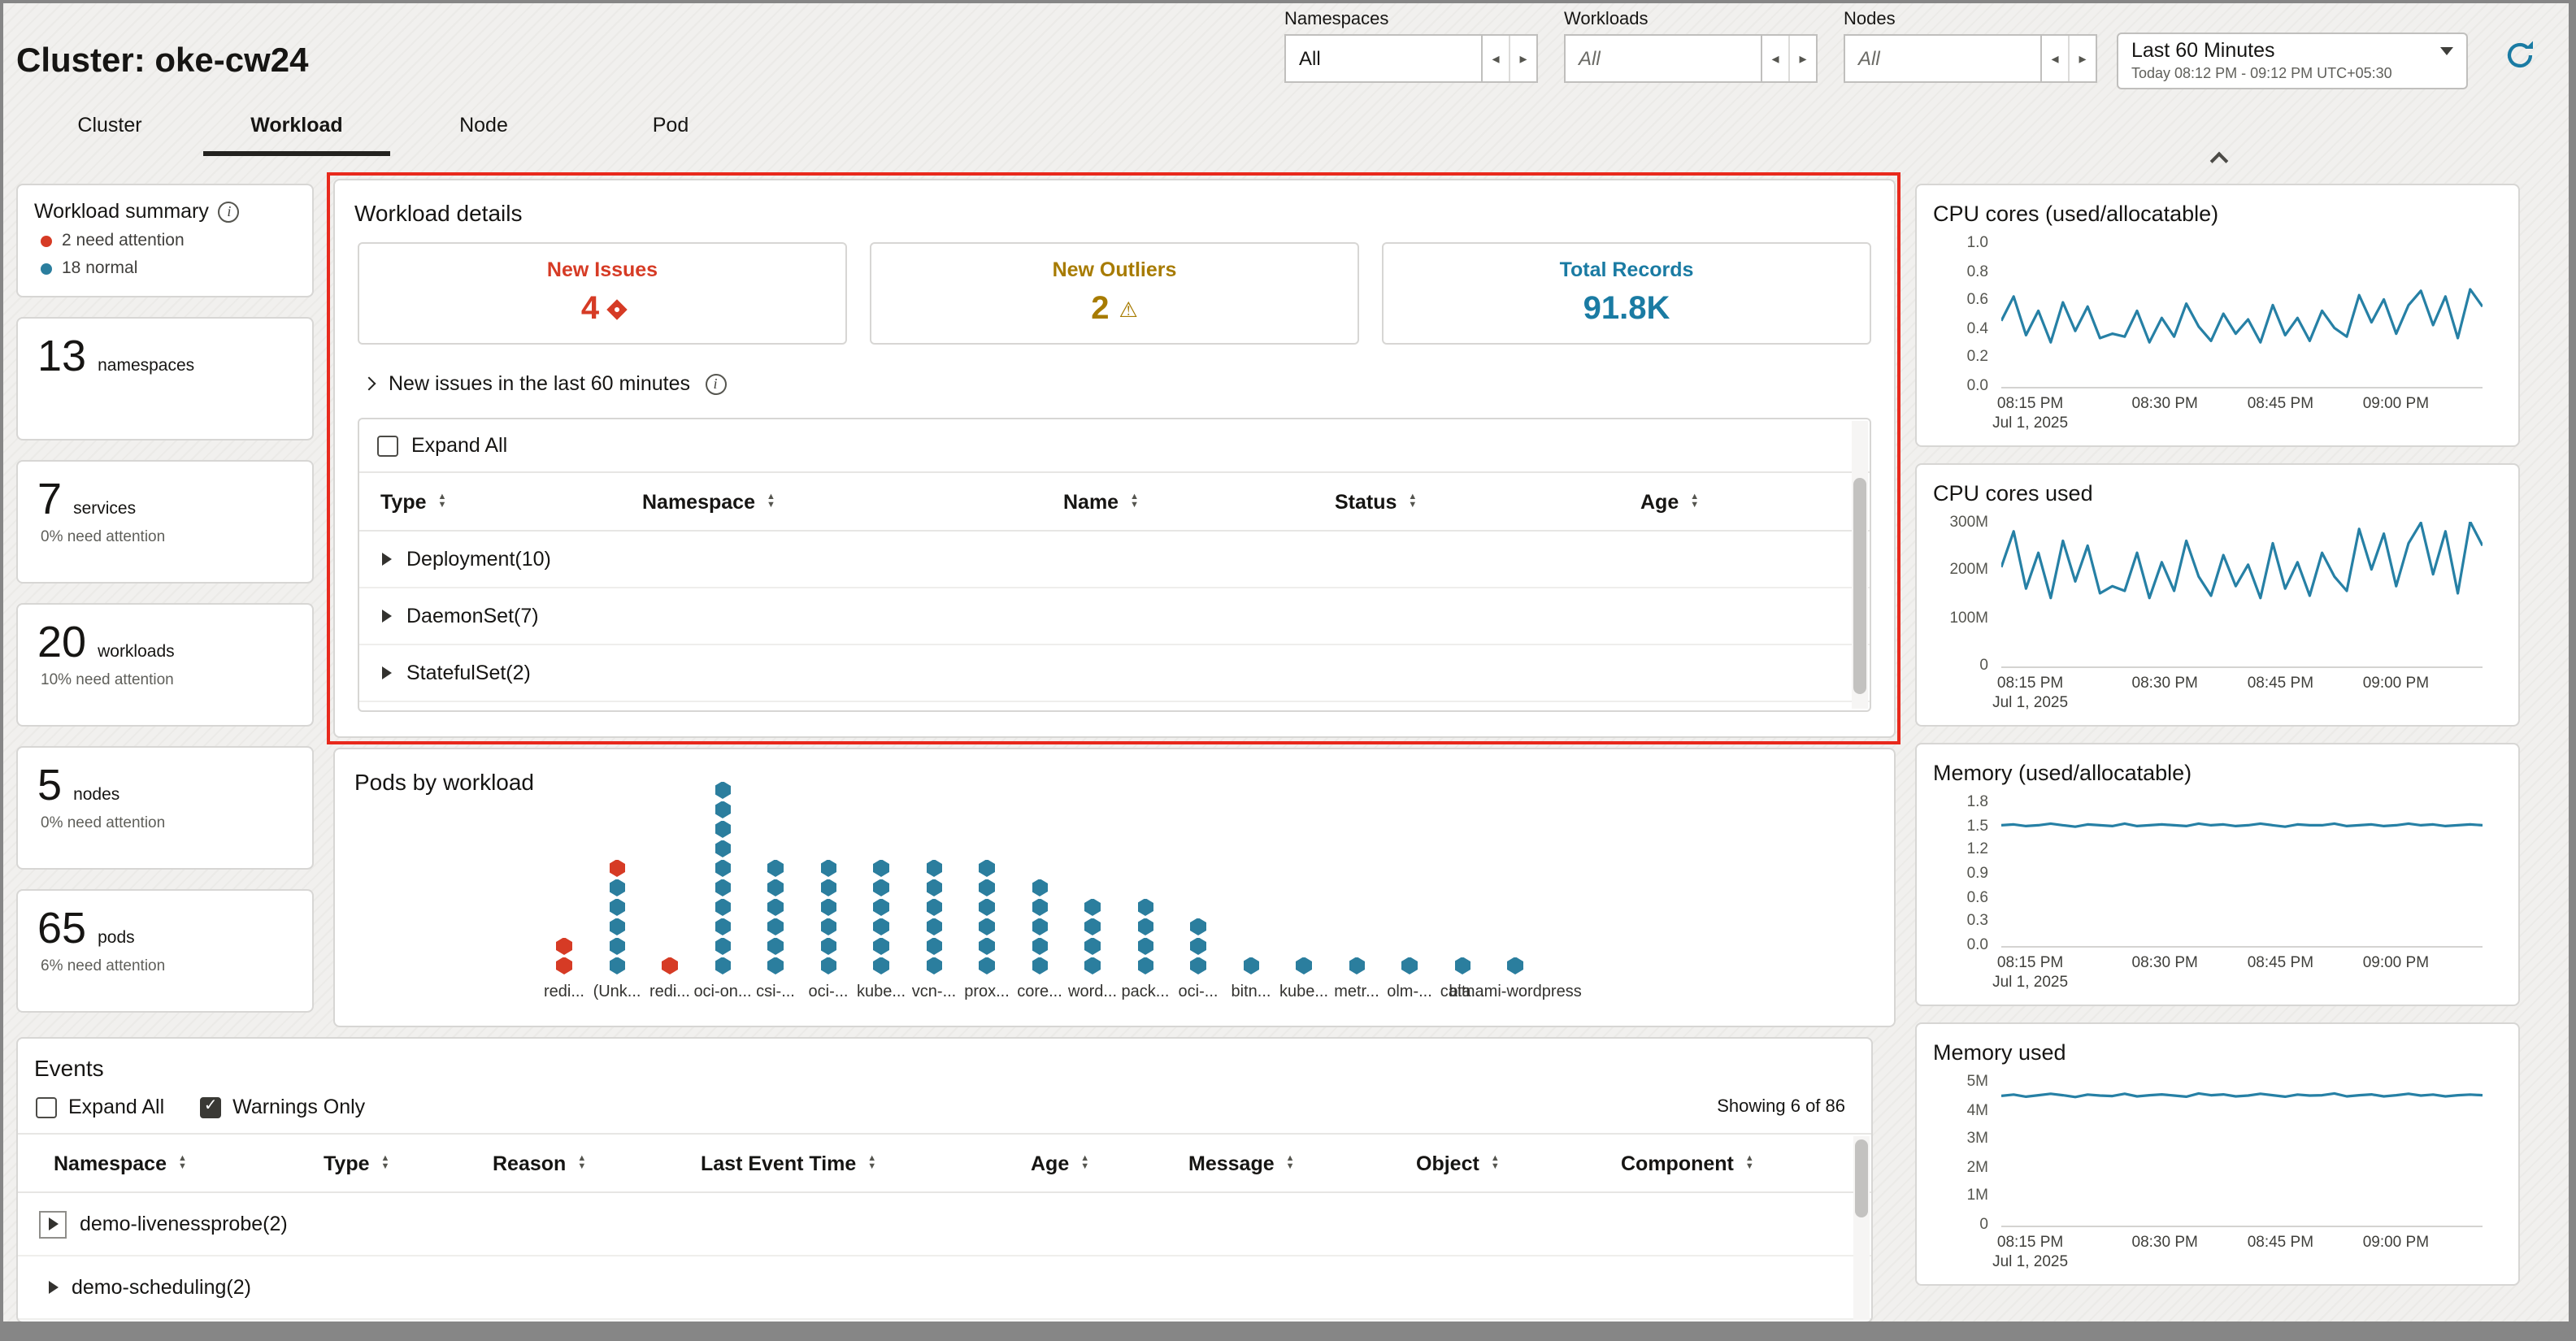 Image resolution: width=2576 pixels, height=1341 pixels. What do you see at coordinates (1518, 1163) in the screenshot?
I see `column-header-object: Object ▲ ▼` at bounding box center [1518, 1163].